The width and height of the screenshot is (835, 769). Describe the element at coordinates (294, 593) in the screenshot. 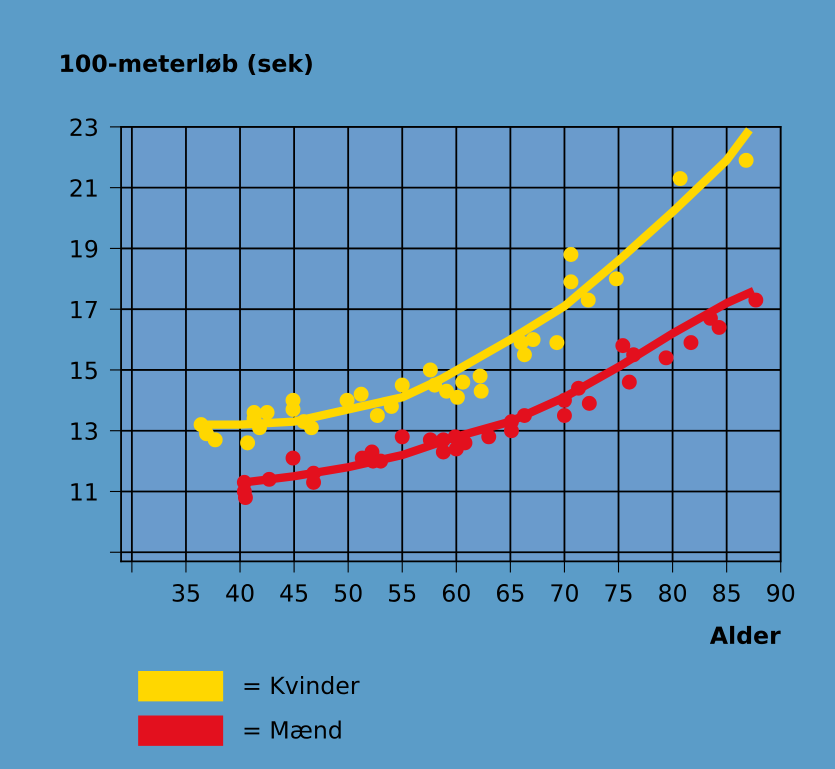

I see `x-tick-label: 45` at that location.